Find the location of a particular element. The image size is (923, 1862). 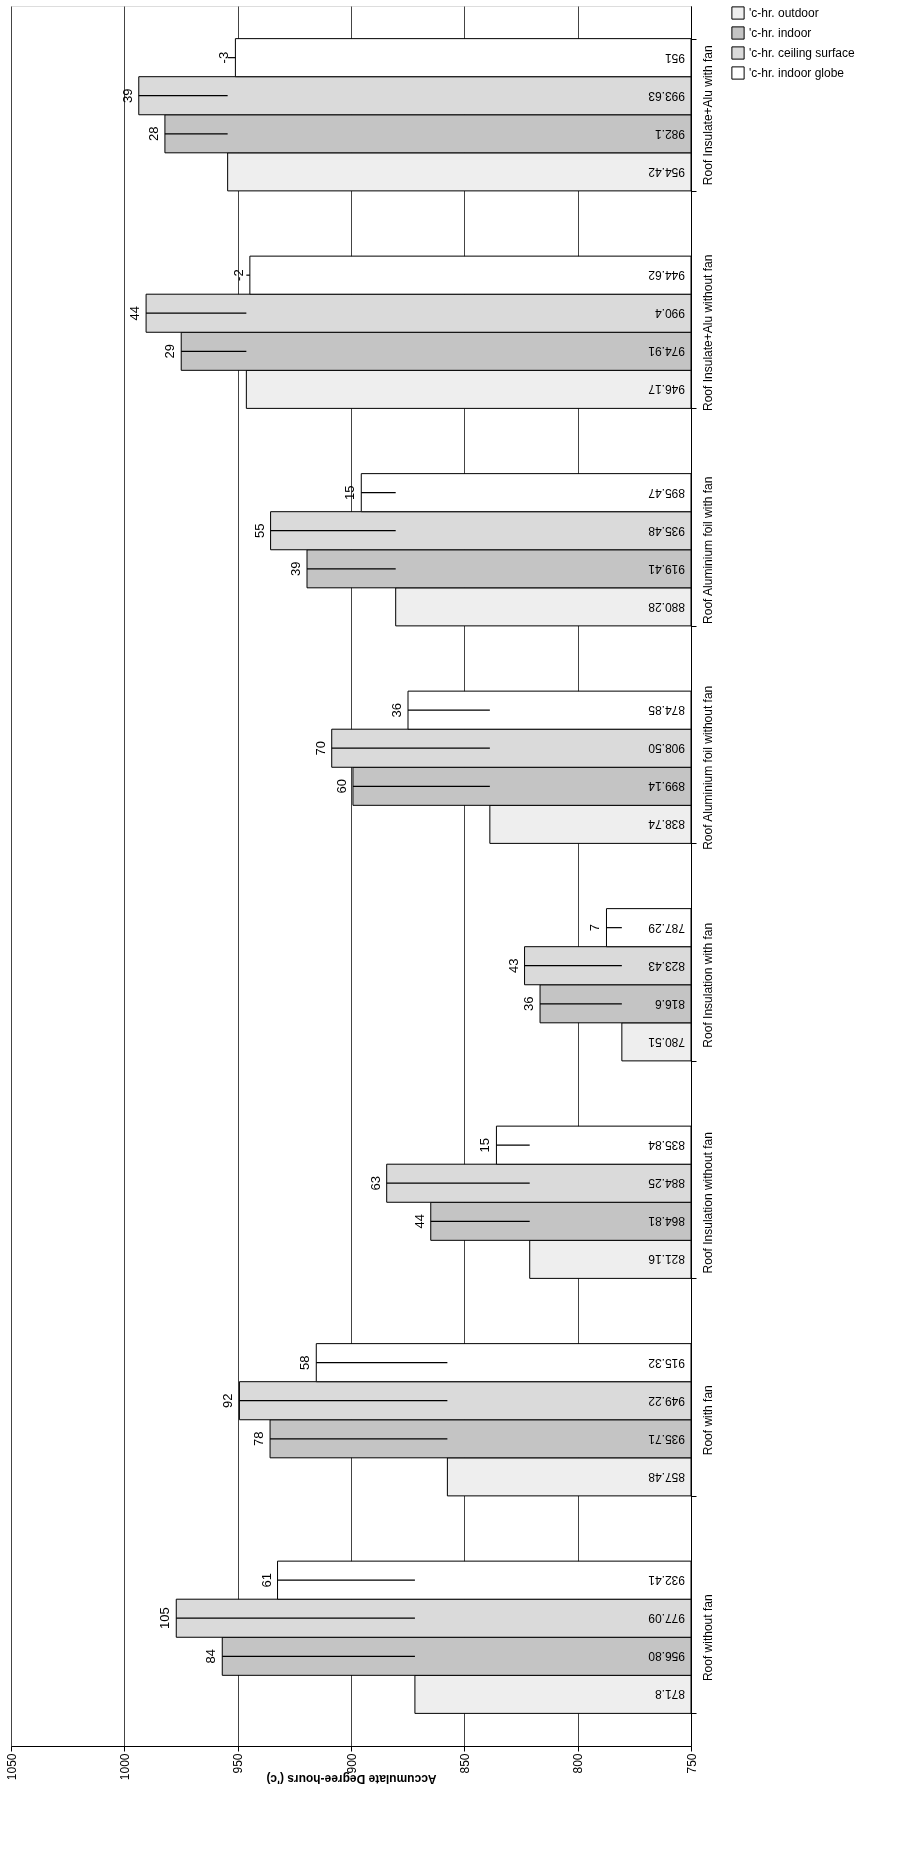

data-label: 908.50 is located at coordinates (666, 748).